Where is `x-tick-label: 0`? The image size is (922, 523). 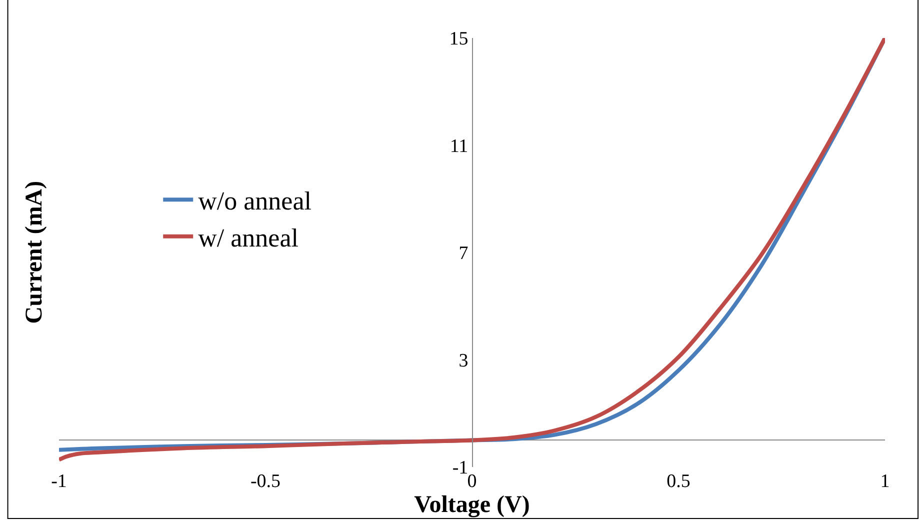 x-tick-label: 0 is located at coordinates (472, 481).